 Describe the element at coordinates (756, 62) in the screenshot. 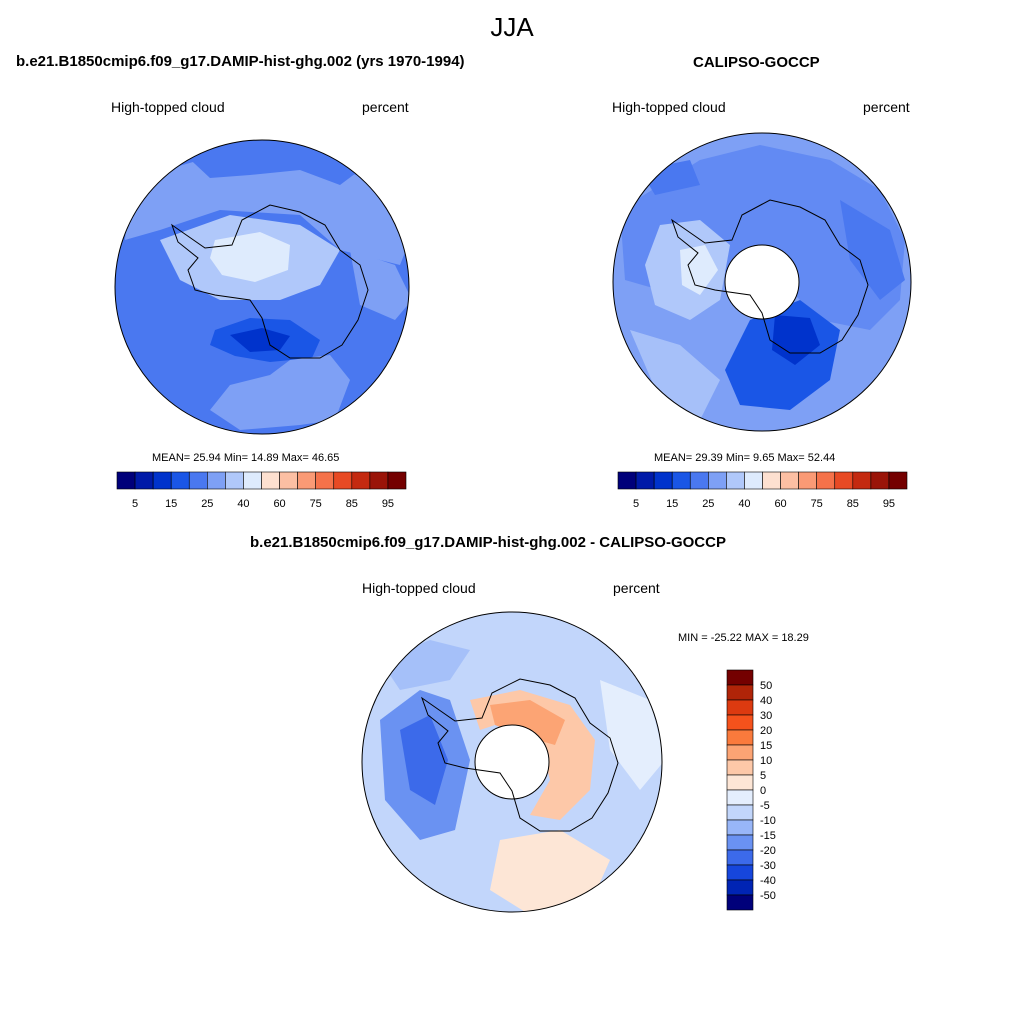

I see `obs-panel-title: CALIPSO-GOCCP` at that location.